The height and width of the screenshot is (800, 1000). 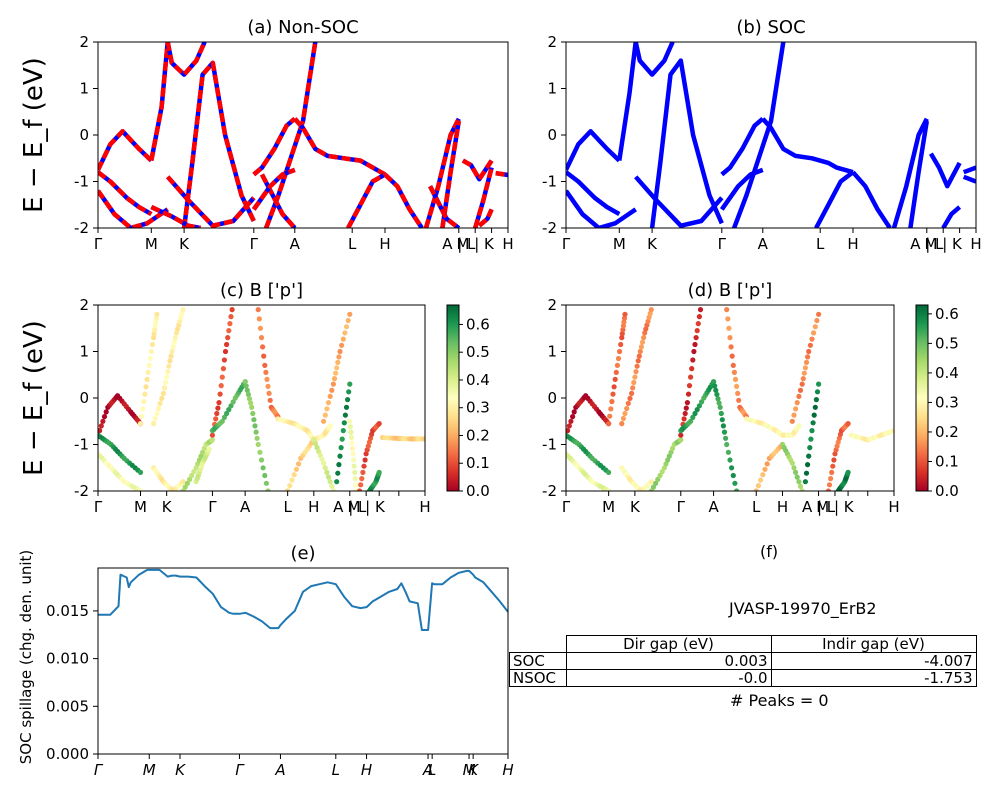 I want to click on peaks-count: # Peaks = 0, so click(x=779, y=700).